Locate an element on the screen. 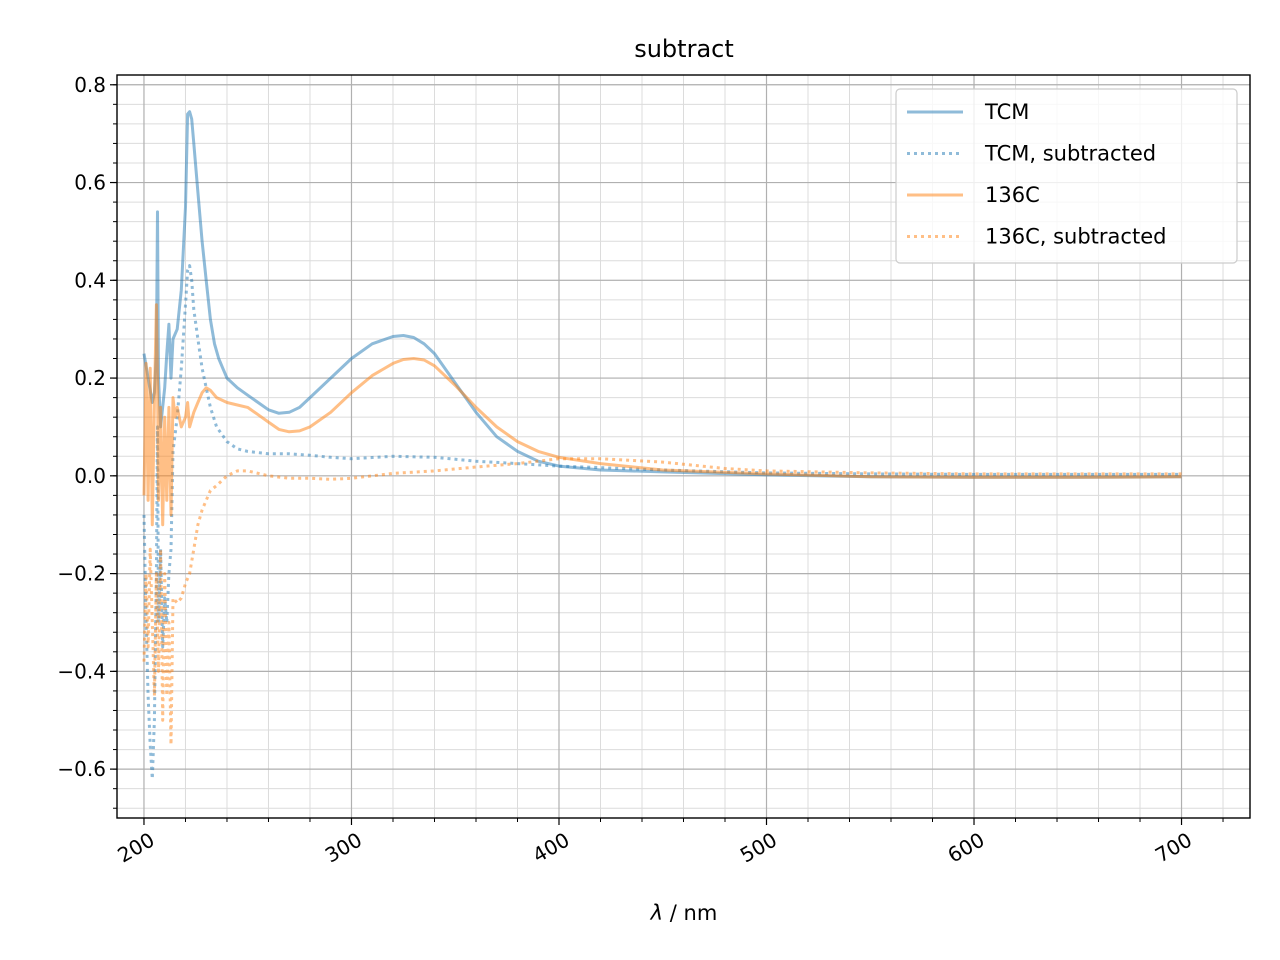 This screenshot has height=960, width=1280. legend-label-136c-subtracted: 136C, subtracted is located at coordinates (1075, 237).